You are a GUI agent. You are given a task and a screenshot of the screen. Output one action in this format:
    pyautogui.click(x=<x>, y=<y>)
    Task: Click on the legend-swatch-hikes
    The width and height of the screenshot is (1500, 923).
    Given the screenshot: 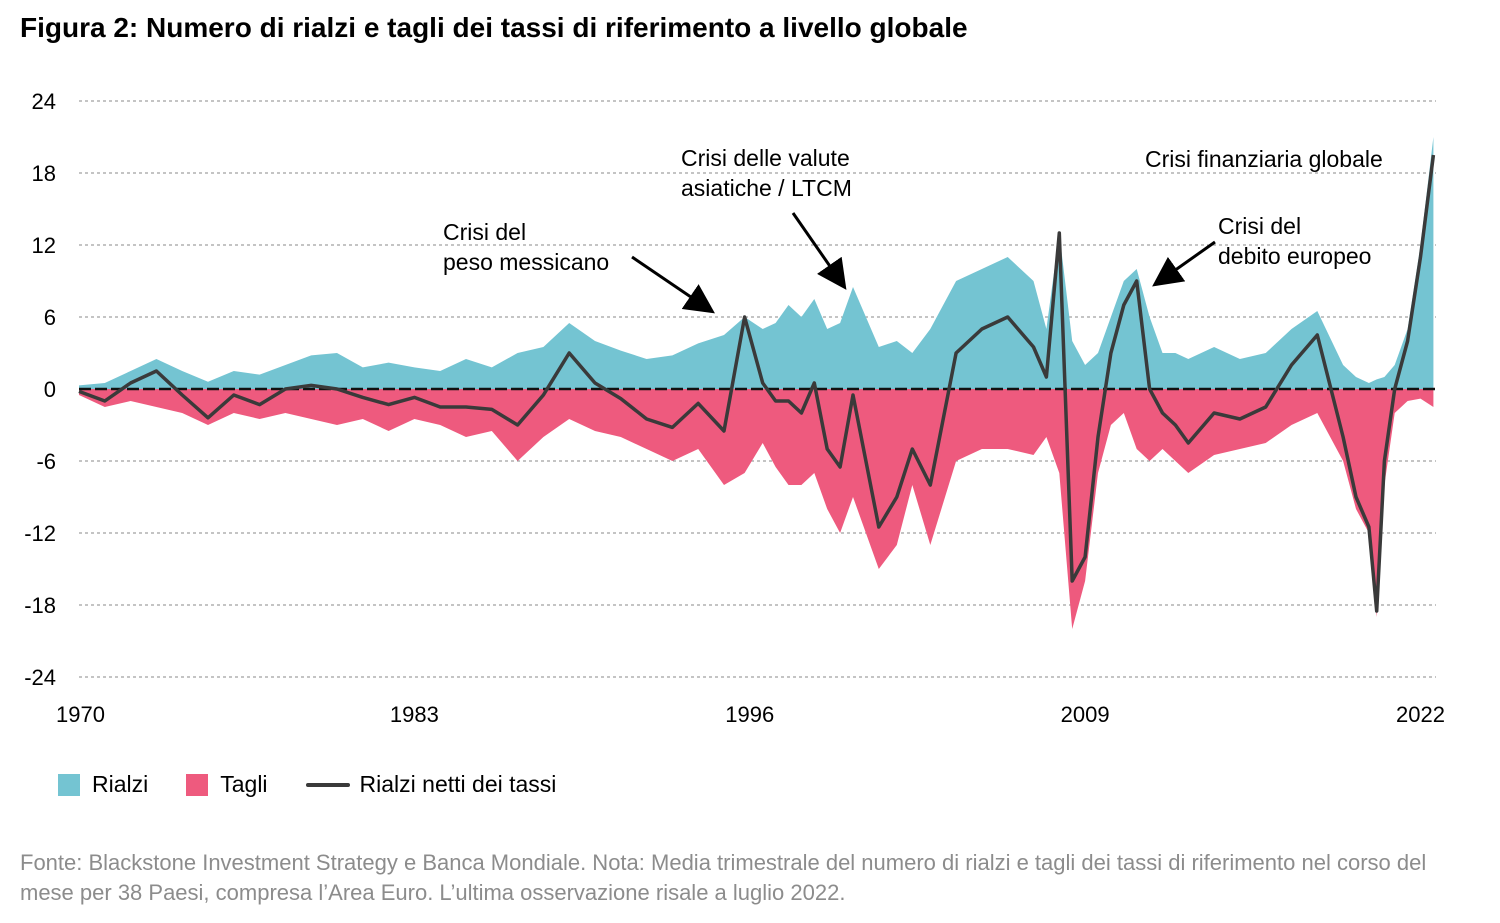 What is the action you would take?
    pyautogui.click(x=69, y=784)
    